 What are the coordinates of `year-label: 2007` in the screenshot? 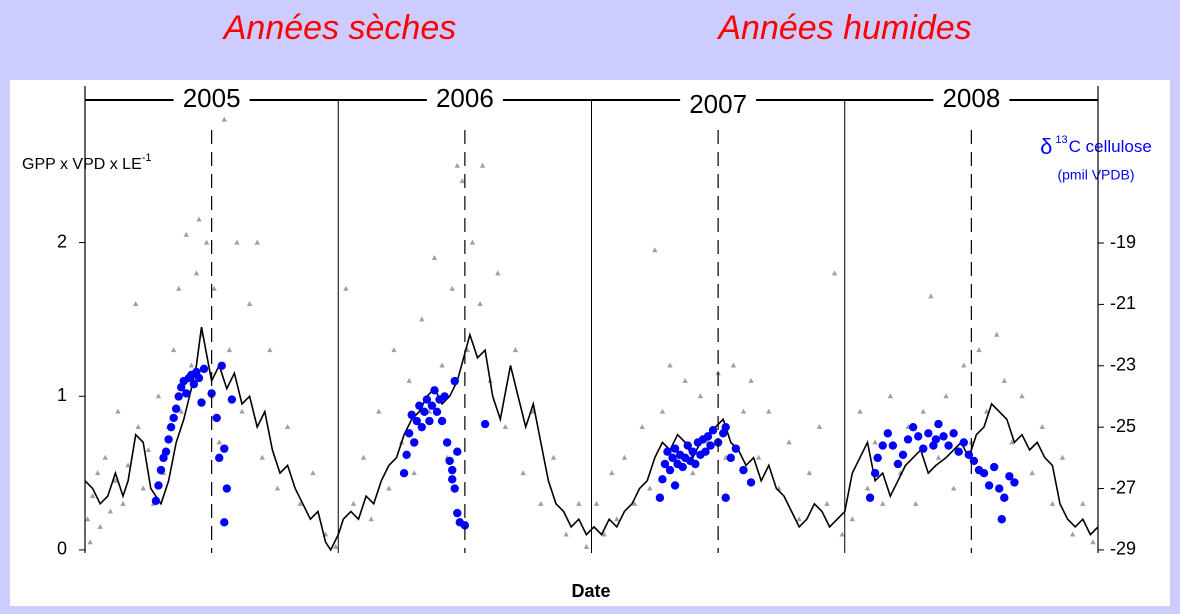 It's located at (718, 104).